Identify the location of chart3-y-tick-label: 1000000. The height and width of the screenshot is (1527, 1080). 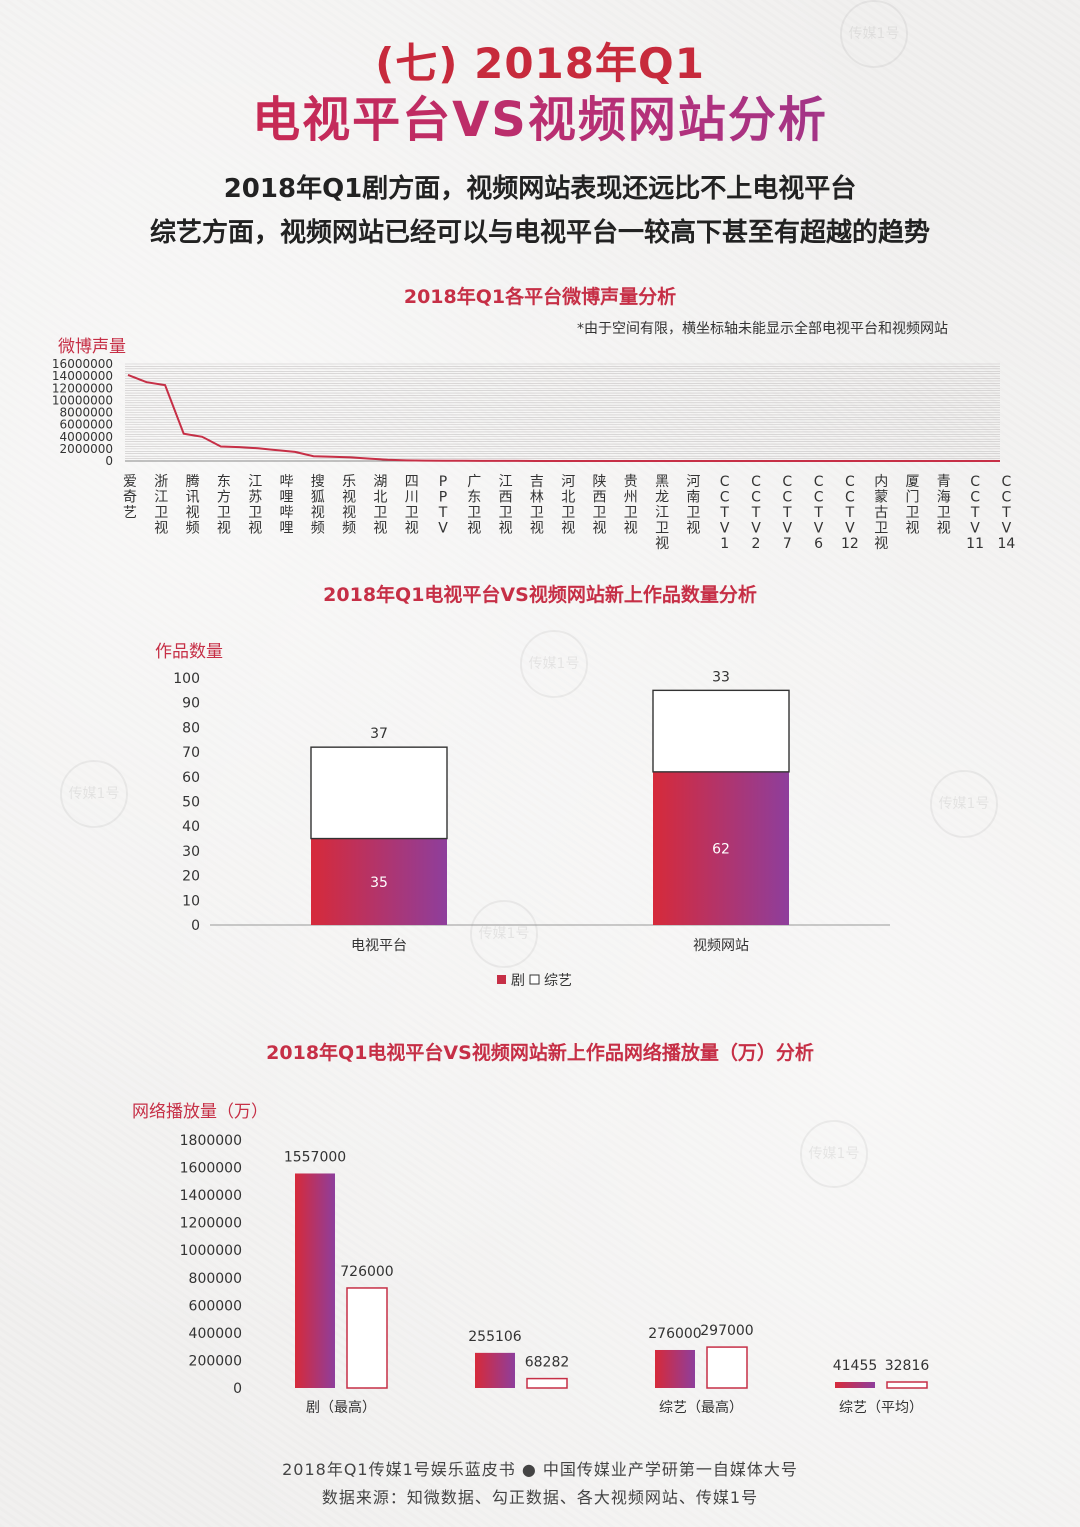
(211, 1251).